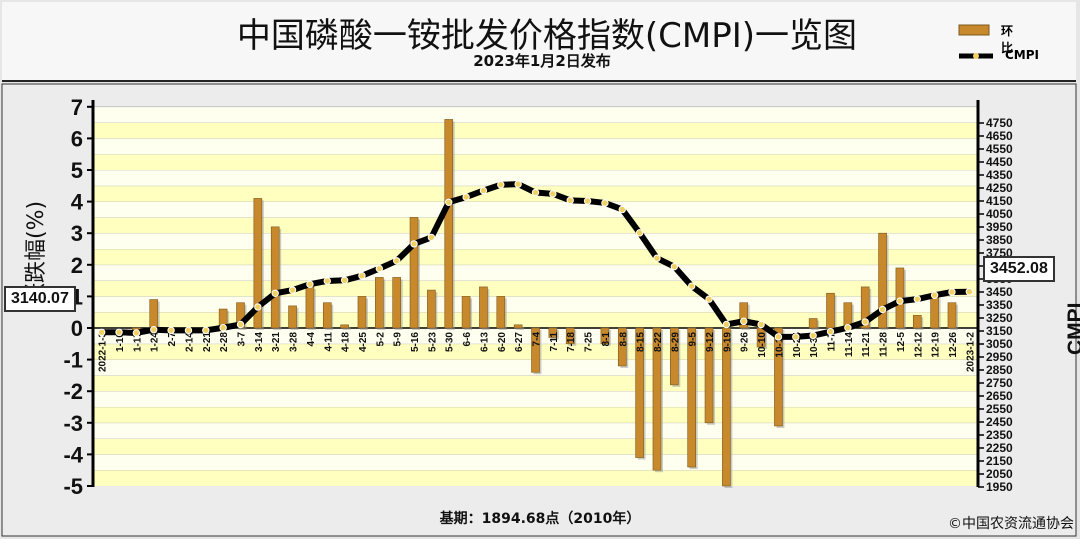 The width and height of the screenshot is (1080, 539). Describe the element at coordinates (918, 345) in the screenshot. I see `x-tick-label: 12-12` at that location.